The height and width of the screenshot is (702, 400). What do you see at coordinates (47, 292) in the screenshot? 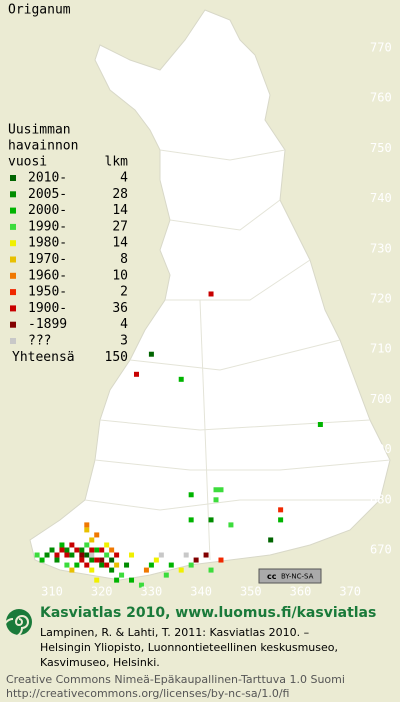
I see `legend-label: 1950-` at bounding box center [47, 292].